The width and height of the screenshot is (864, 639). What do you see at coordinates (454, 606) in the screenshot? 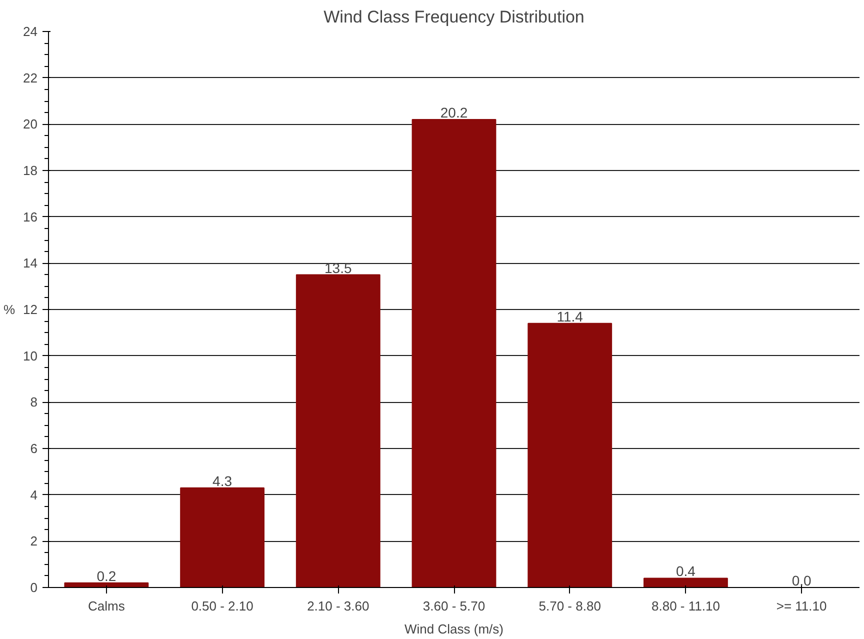
I see `x-tick-label: 3.60 - 5.70` at bounding box center [454, 606].